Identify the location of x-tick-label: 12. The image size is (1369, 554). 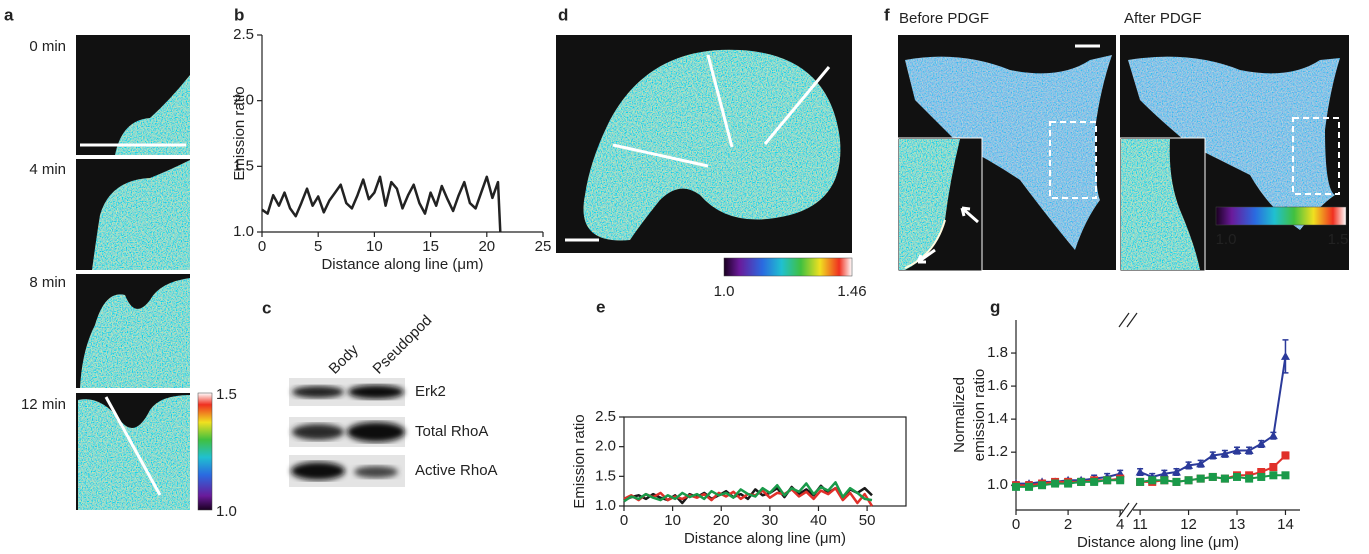
(1188, 524).